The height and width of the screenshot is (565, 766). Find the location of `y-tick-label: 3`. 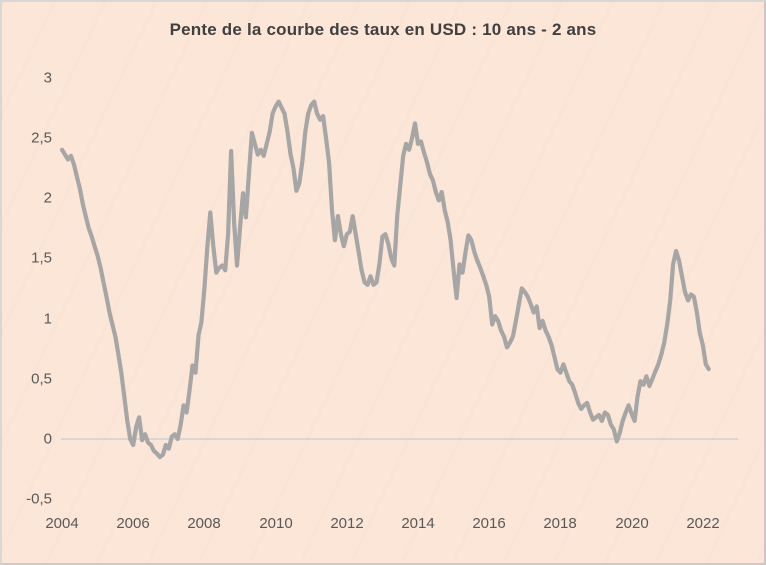

y-tick-label: 3 is located at coordinates (47, 78).